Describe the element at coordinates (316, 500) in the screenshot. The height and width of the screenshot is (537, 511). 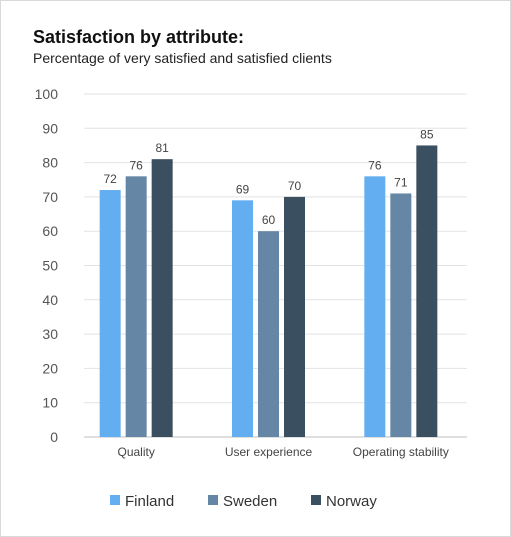
I see `legend-swatch-norway` at that location.